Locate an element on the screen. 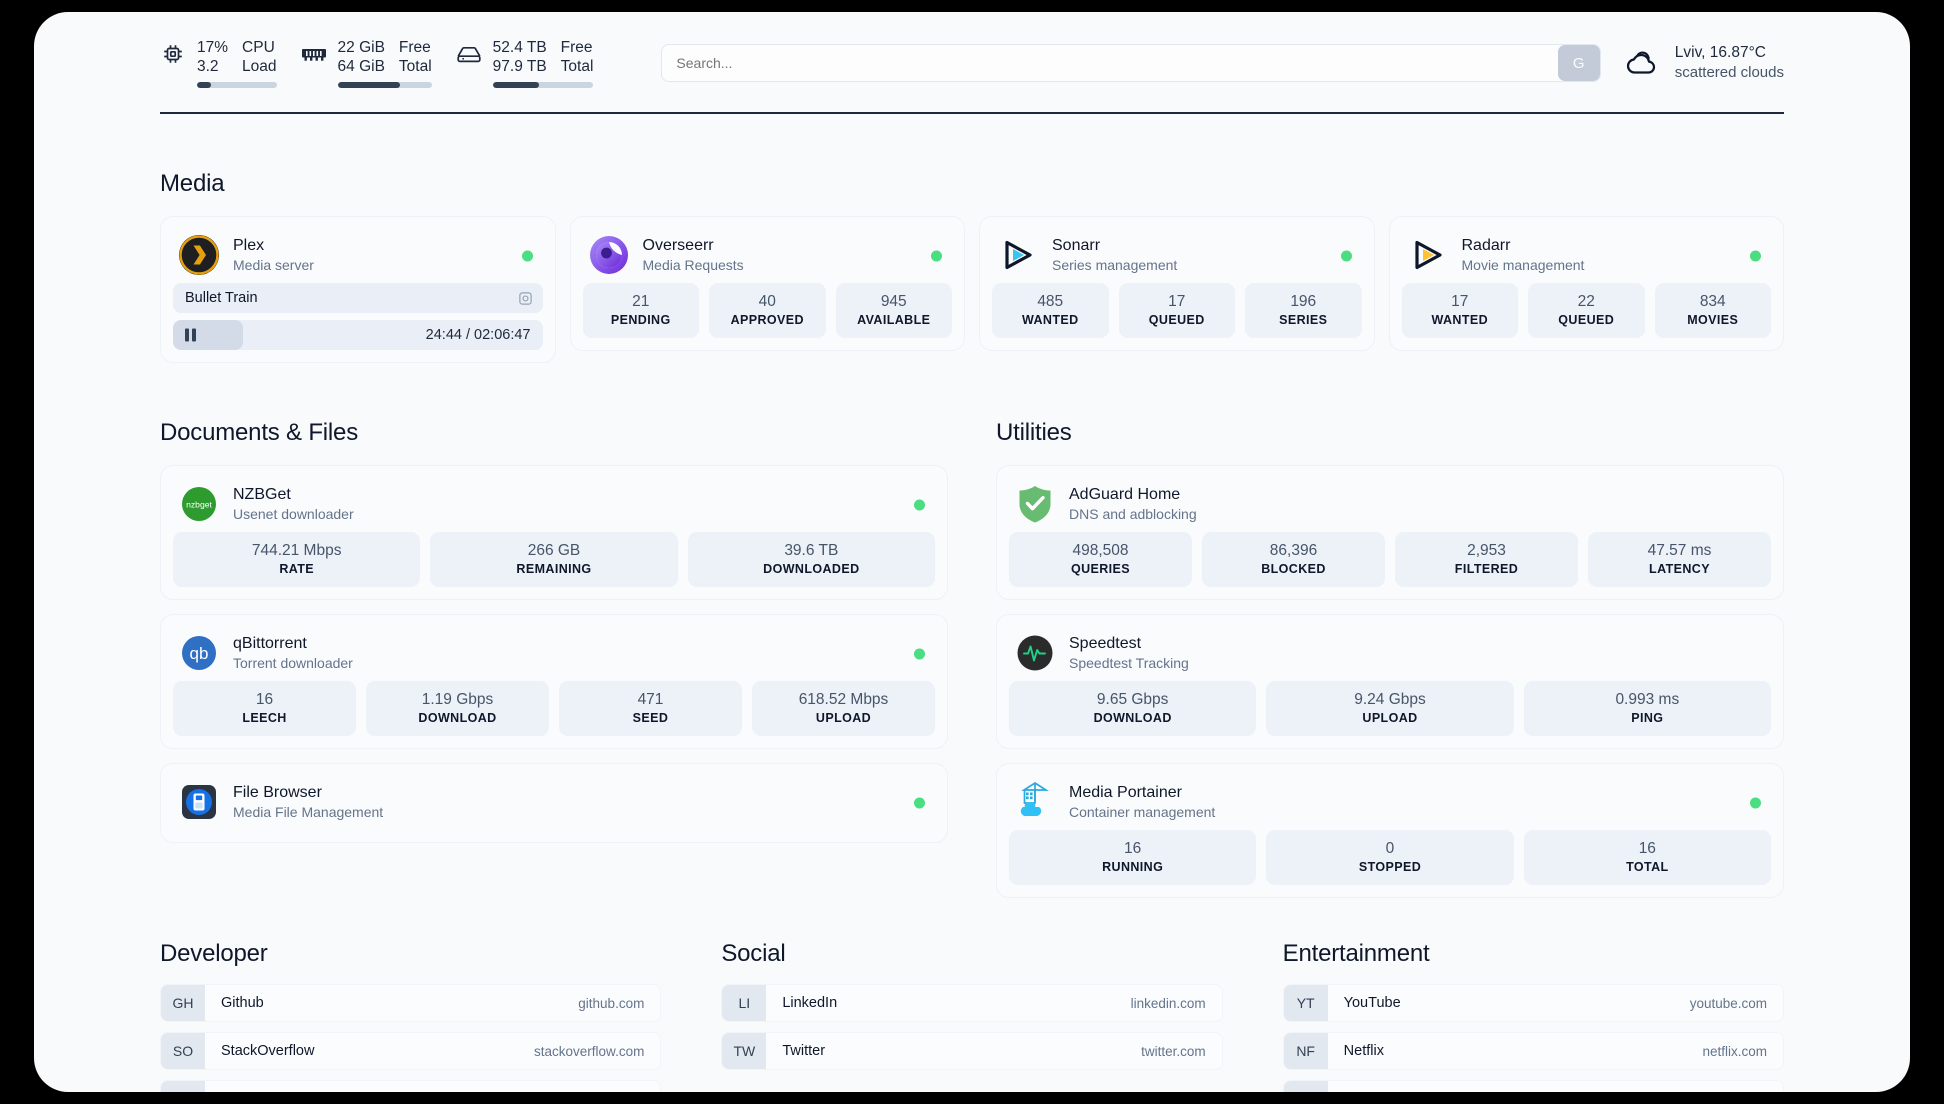 The width and height of the screenshot is (1944, 1104). search-input is located at coordinates (1131, 63).